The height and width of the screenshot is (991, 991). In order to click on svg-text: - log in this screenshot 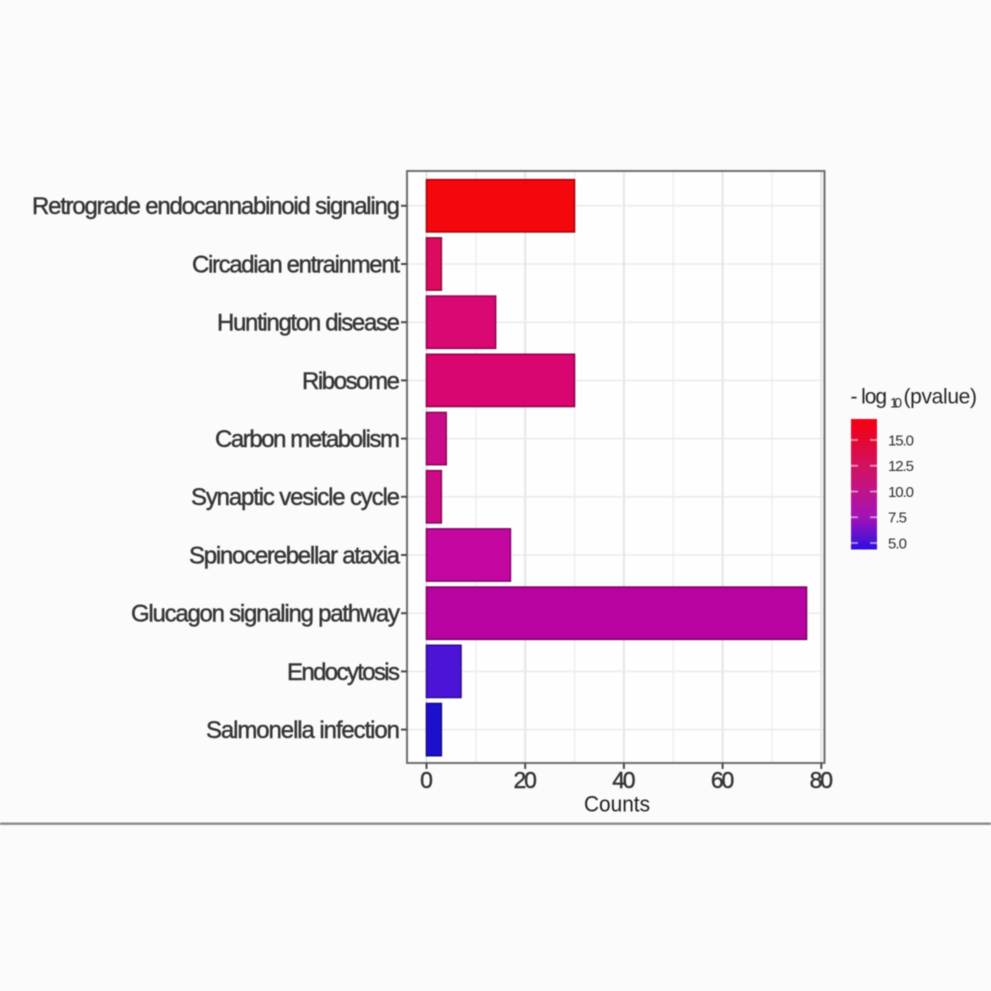, I will do `click(869, 397)`.